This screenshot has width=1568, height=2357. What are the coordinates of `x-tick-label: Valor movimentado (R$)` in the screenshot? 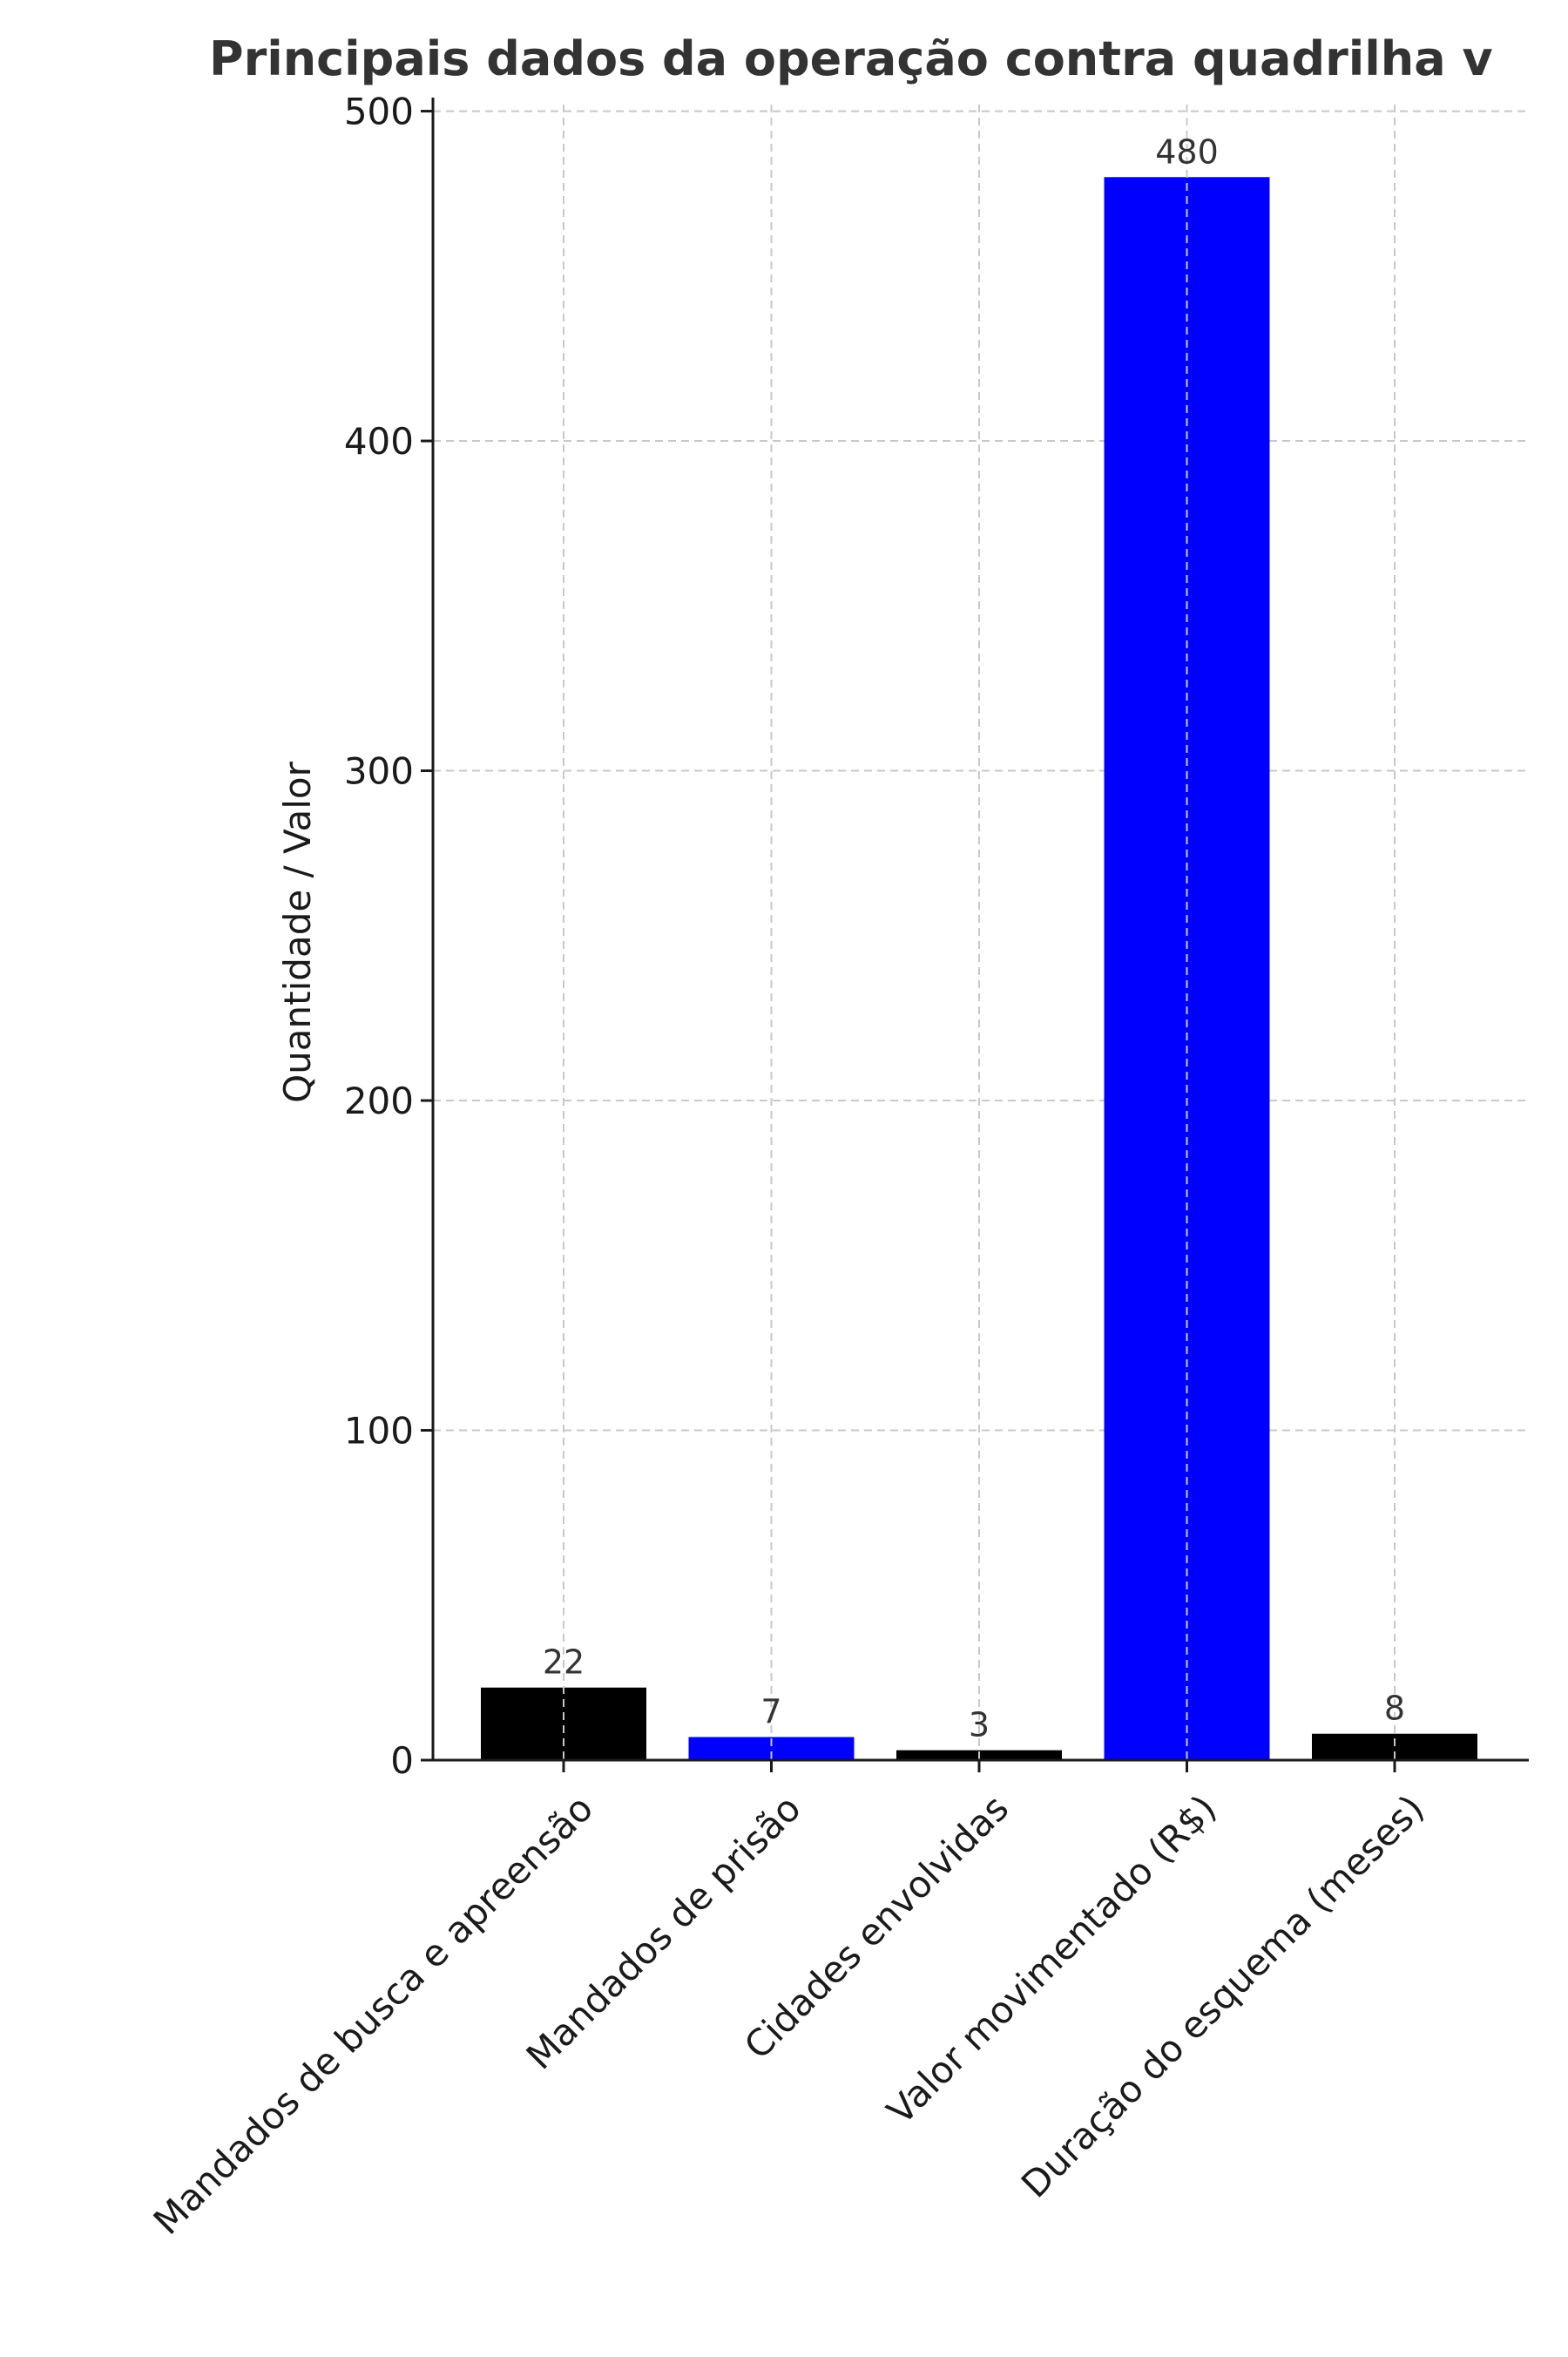 It's located at (1052, 1959).